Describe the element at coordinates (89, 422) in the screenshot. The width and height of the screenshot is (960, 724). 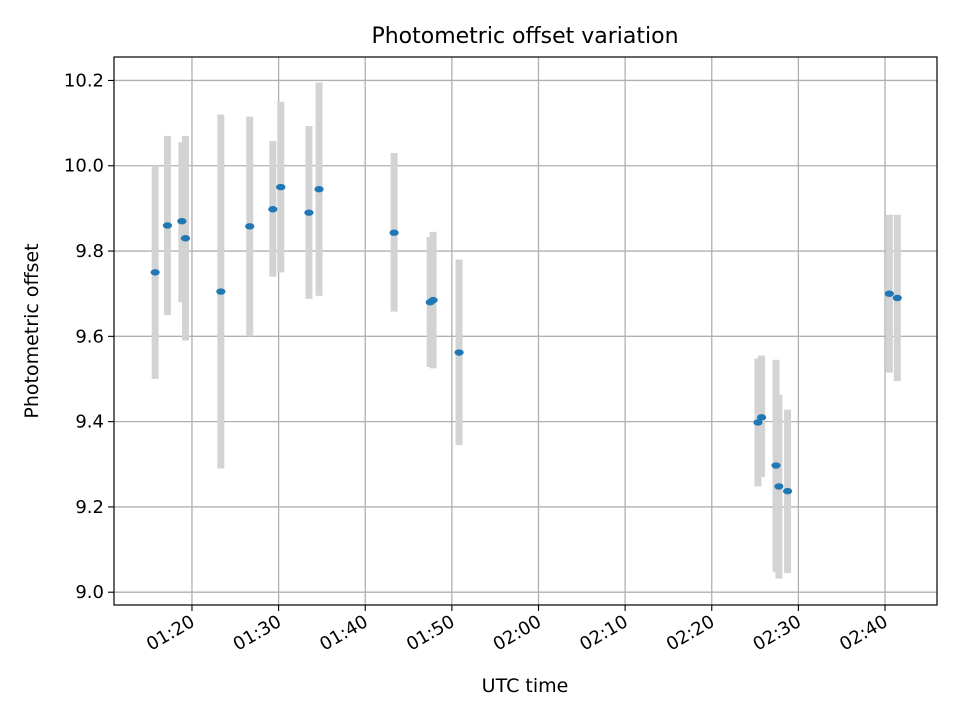
I see `y-tick-label: 9.4` at that location.